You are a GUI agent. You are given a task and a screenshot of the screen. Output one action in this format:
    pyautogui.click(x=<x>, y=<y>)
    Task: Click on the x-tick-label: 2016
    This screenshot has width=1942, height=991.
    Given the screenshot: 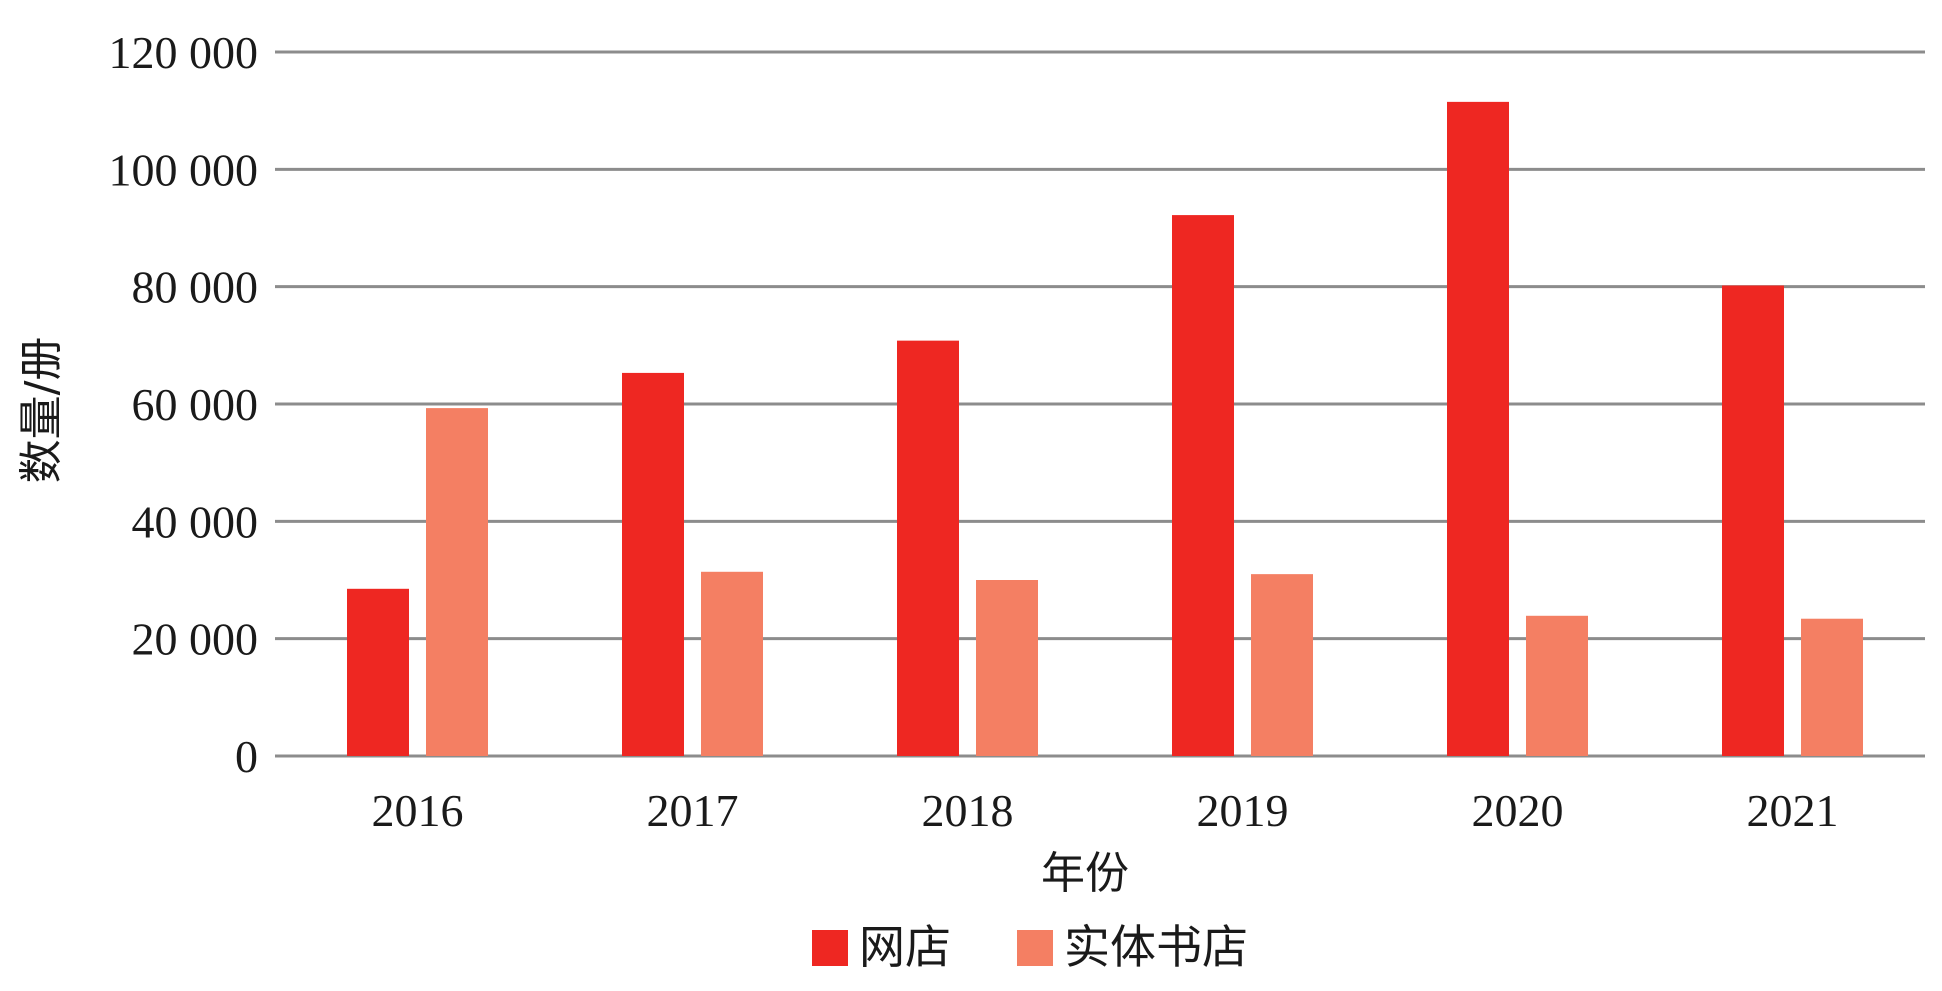 What is the action you would take?
    pyautogui.click(x=418, y=810)
    